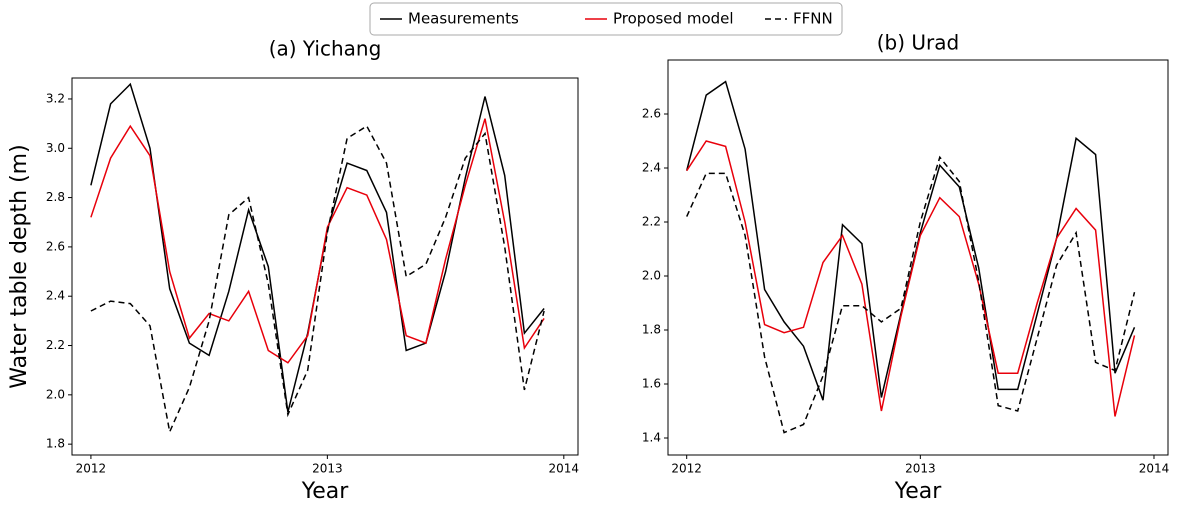  I want to click on chart-title: (a) Yichang, so click(325, 49).